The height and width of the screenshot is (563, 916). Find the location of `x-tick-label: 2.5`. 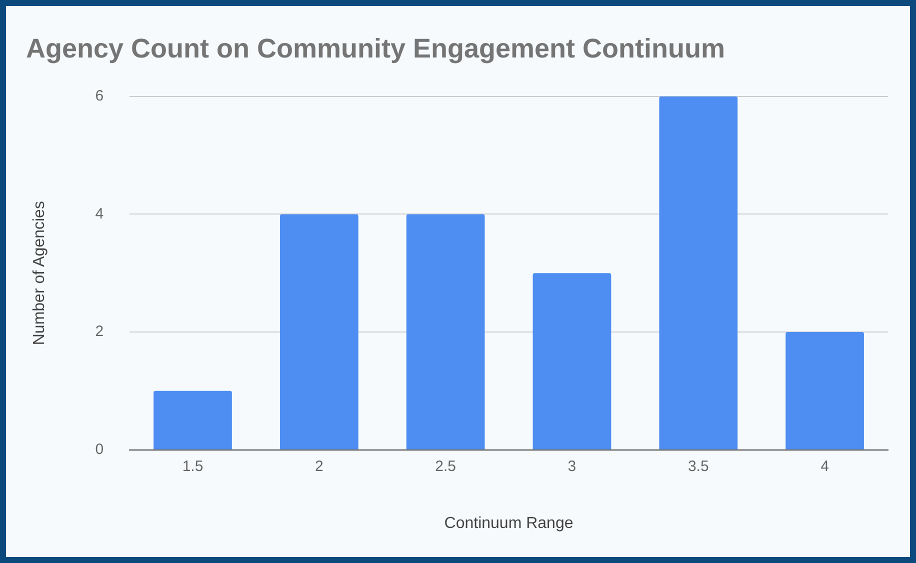

x-tick-label: 2.5 is located at coordinates (445, 466).